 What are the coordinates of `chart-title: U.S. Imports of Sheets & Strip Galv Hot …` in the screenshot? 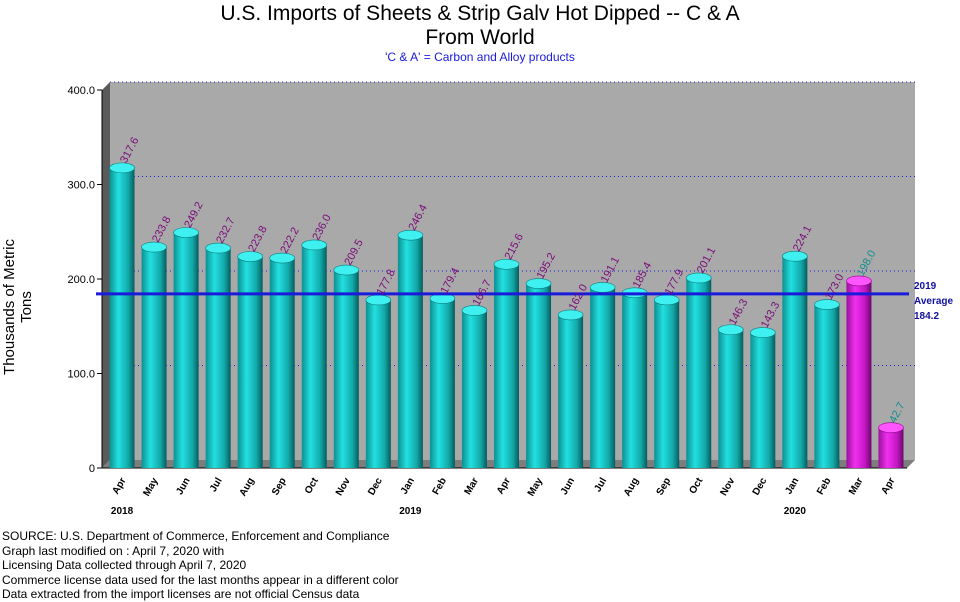 It's located at (480, 13).